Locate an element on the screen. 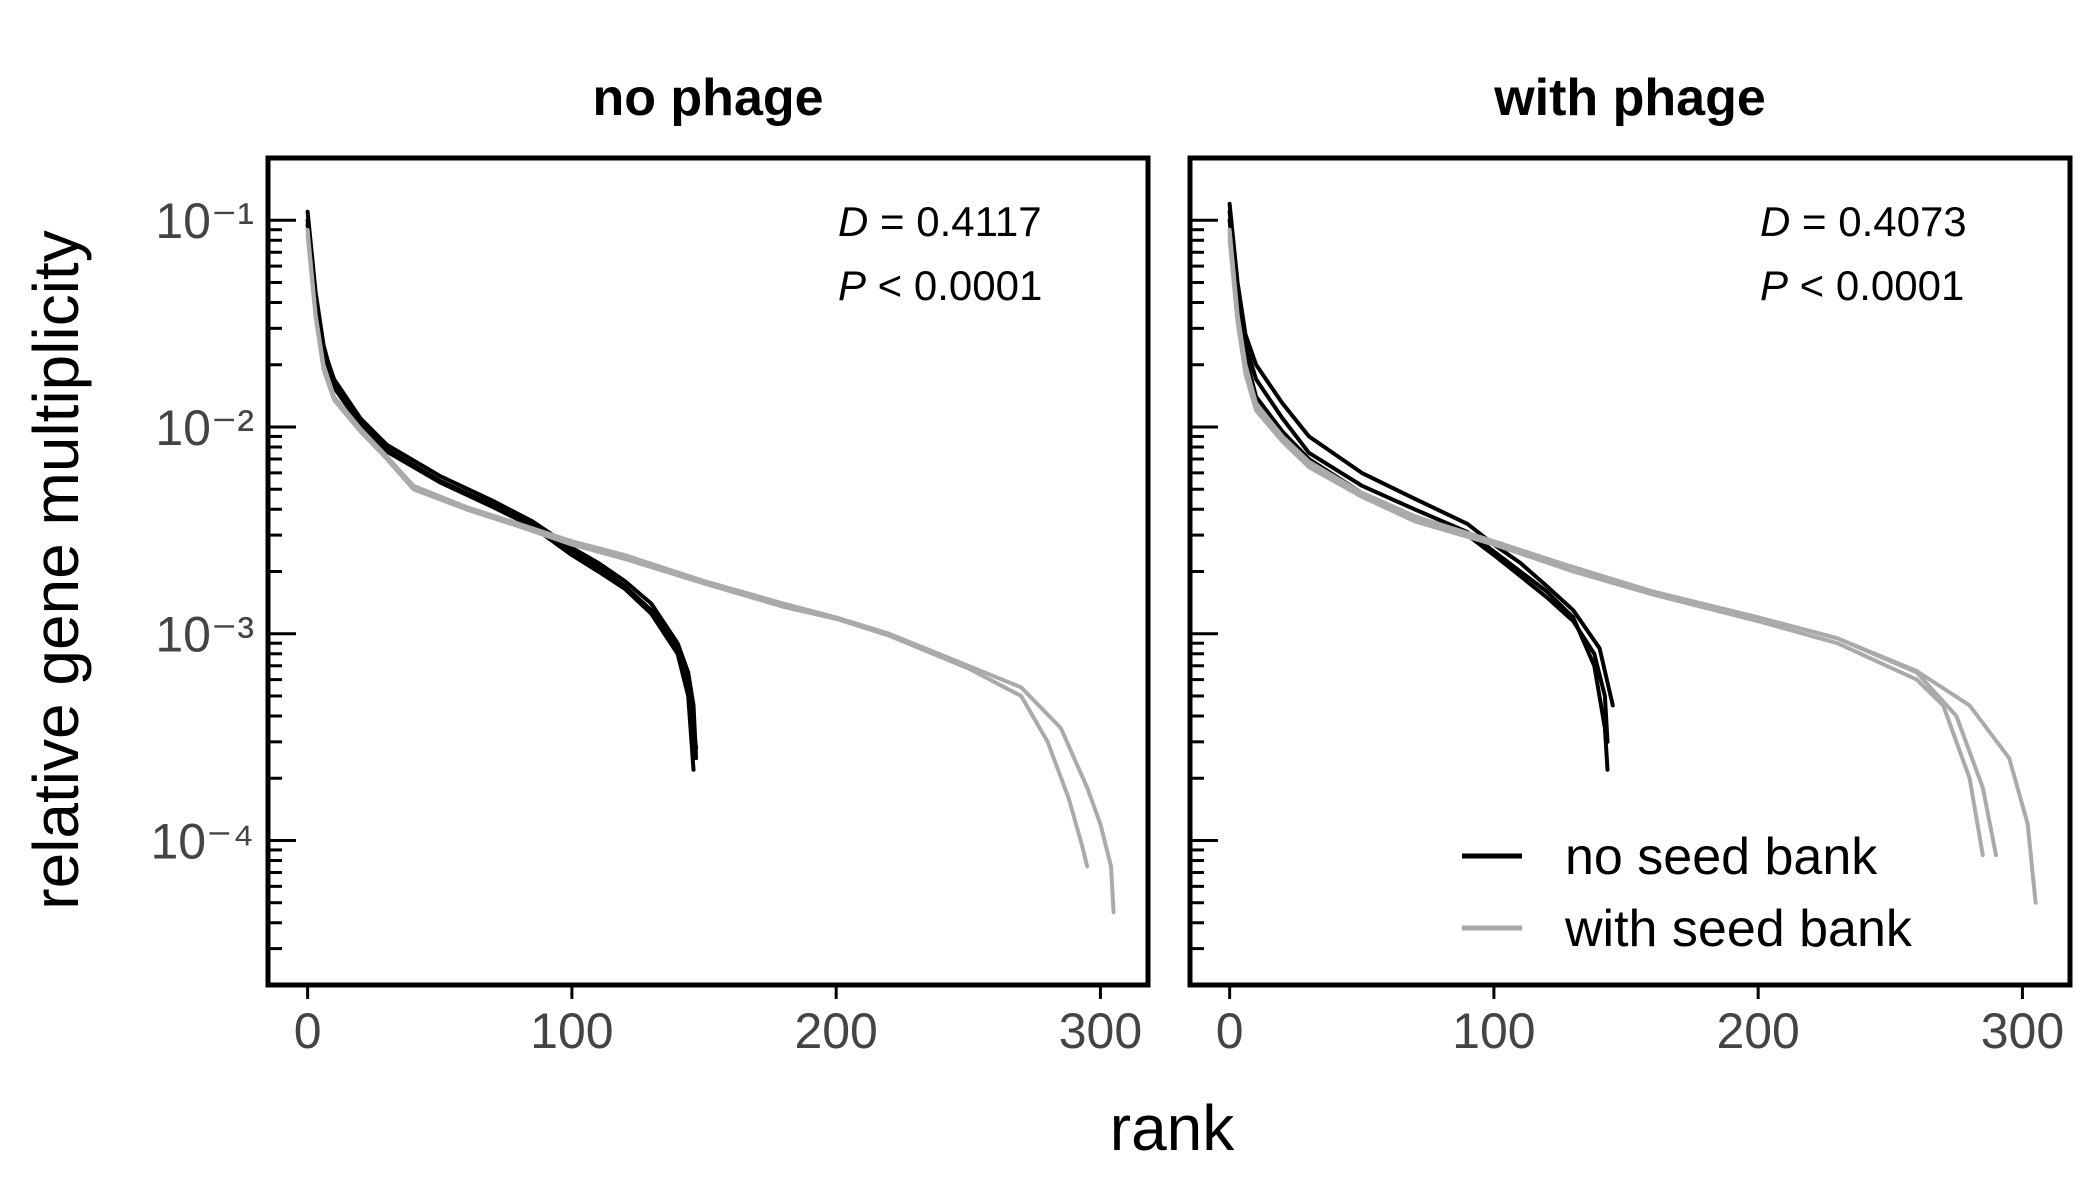  panel-title: with phage is located at coordinates (1629, 98).